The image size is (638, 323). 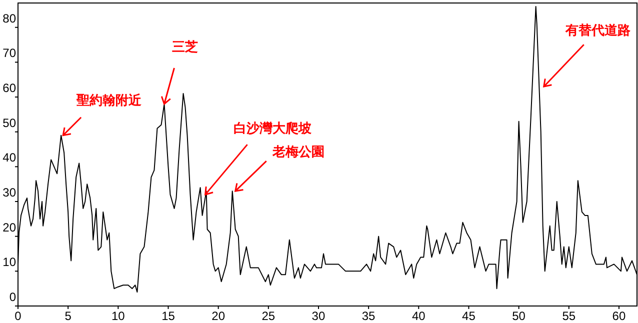 I want to click on x-tick-label: 35, so click(x=369, y=316).